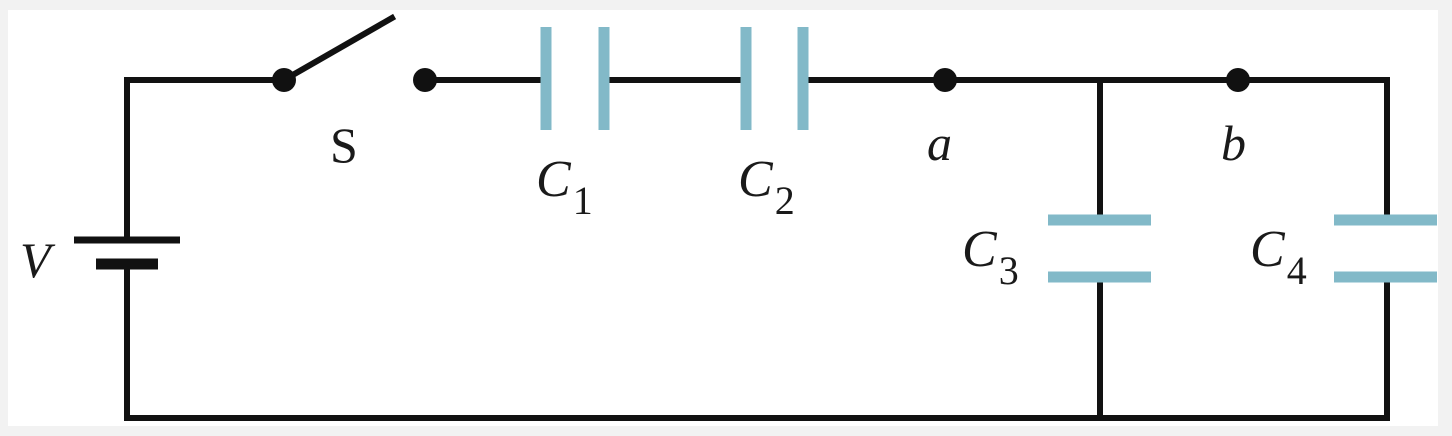 This screenshot has height=436, width=1452. What do you see at coordinates (774, 78) in the screenshot?
I see `capacitor-c2` at bounding box center [774, 78].